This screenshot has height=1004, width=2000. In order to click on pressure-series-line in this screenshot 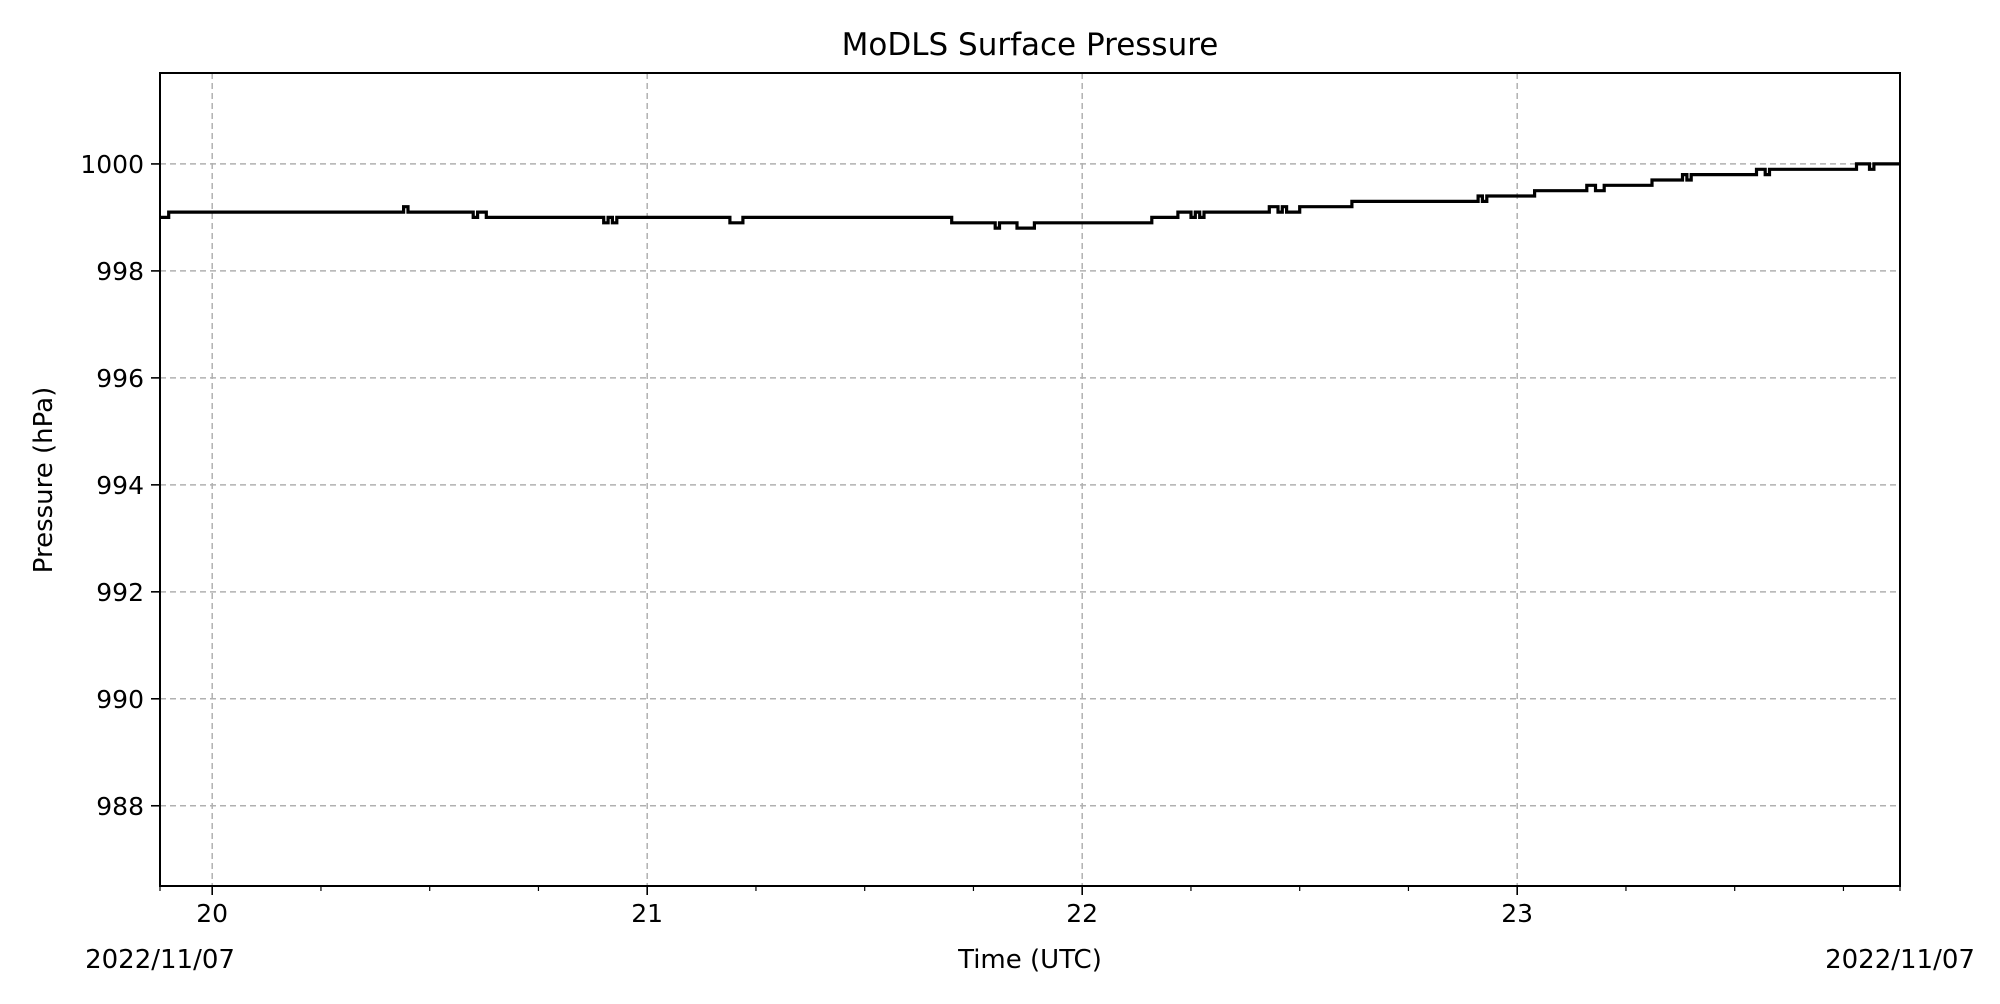, I will do `click(1030, 196)`.